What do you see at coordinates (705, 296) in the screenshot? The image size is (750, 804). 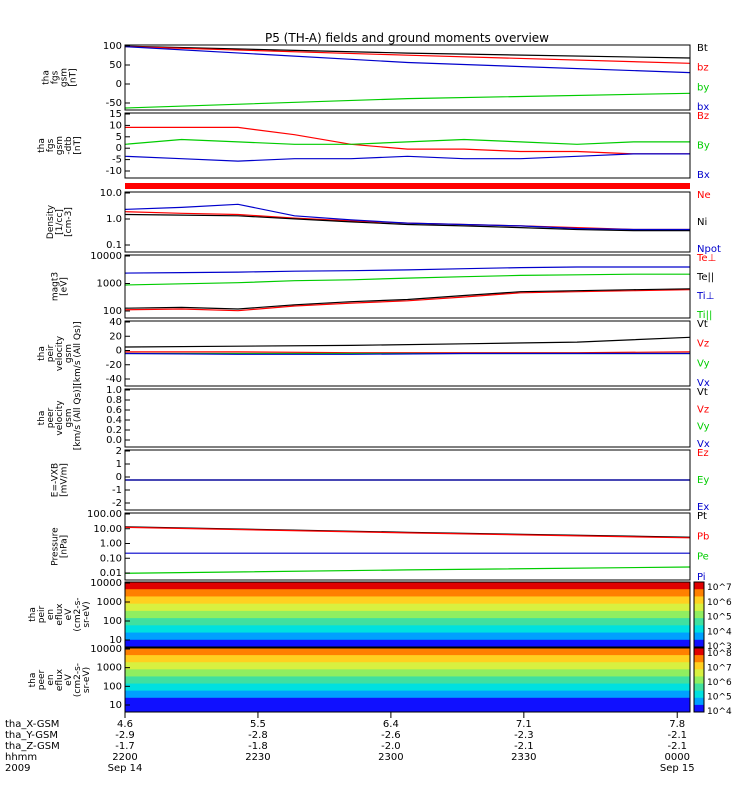 I see `legend-label: Ti⊥` at bounding box center [705, 296].